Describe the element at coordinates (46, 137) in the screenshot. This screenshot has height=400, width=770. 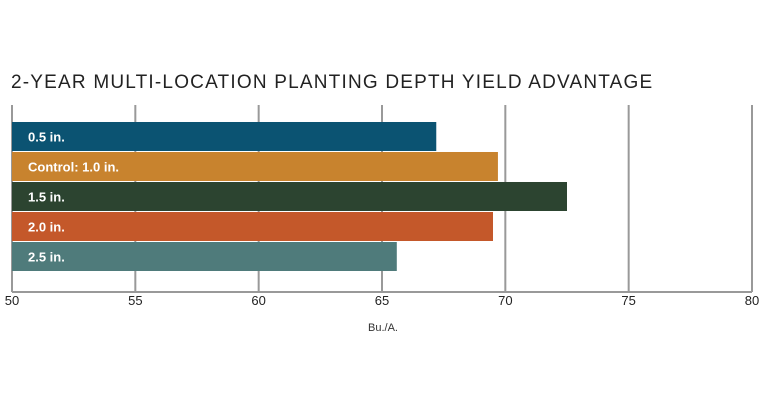
I see `bar-label: 0.5 in.` at that location.